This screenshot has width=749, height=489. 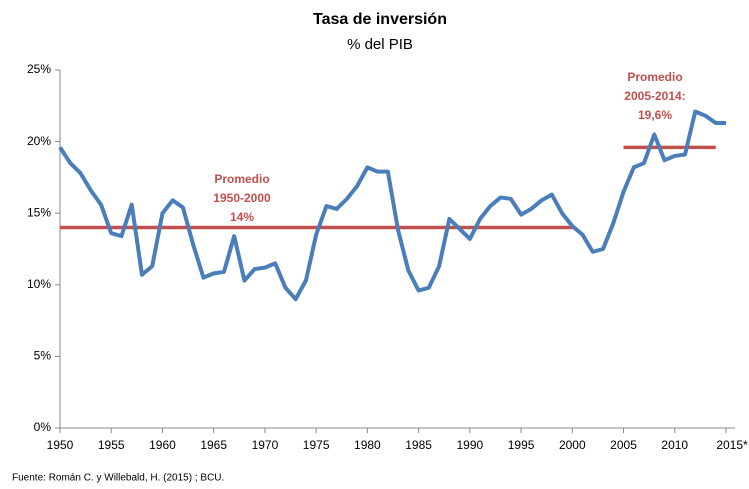 I want to click on x-tick-label: 1975, so click(x=316, y=445).